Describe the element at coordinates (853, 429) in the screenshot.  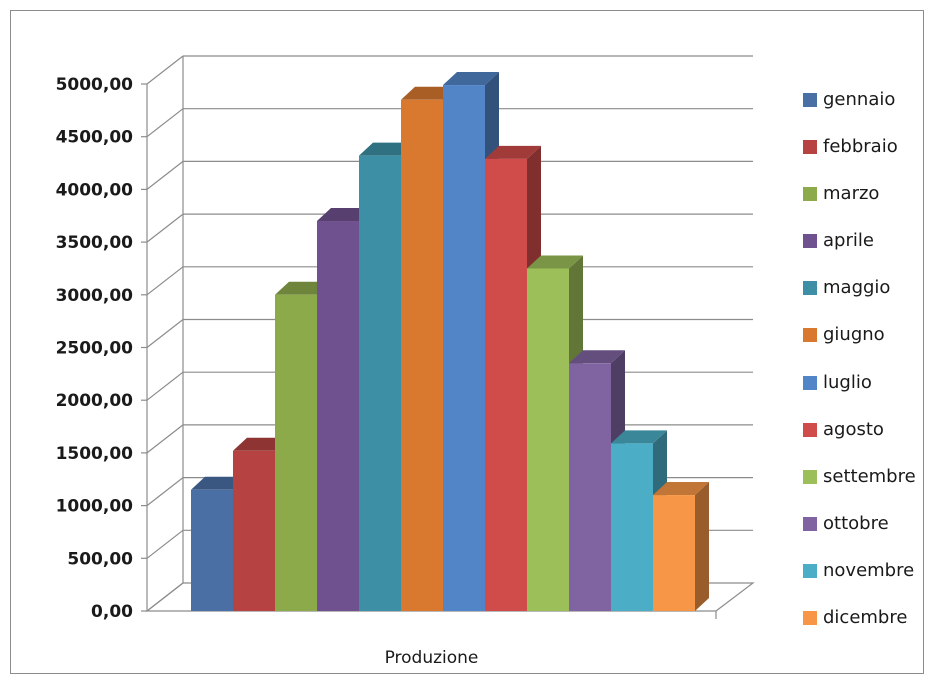
I see `legend-label: agosto` at that location.